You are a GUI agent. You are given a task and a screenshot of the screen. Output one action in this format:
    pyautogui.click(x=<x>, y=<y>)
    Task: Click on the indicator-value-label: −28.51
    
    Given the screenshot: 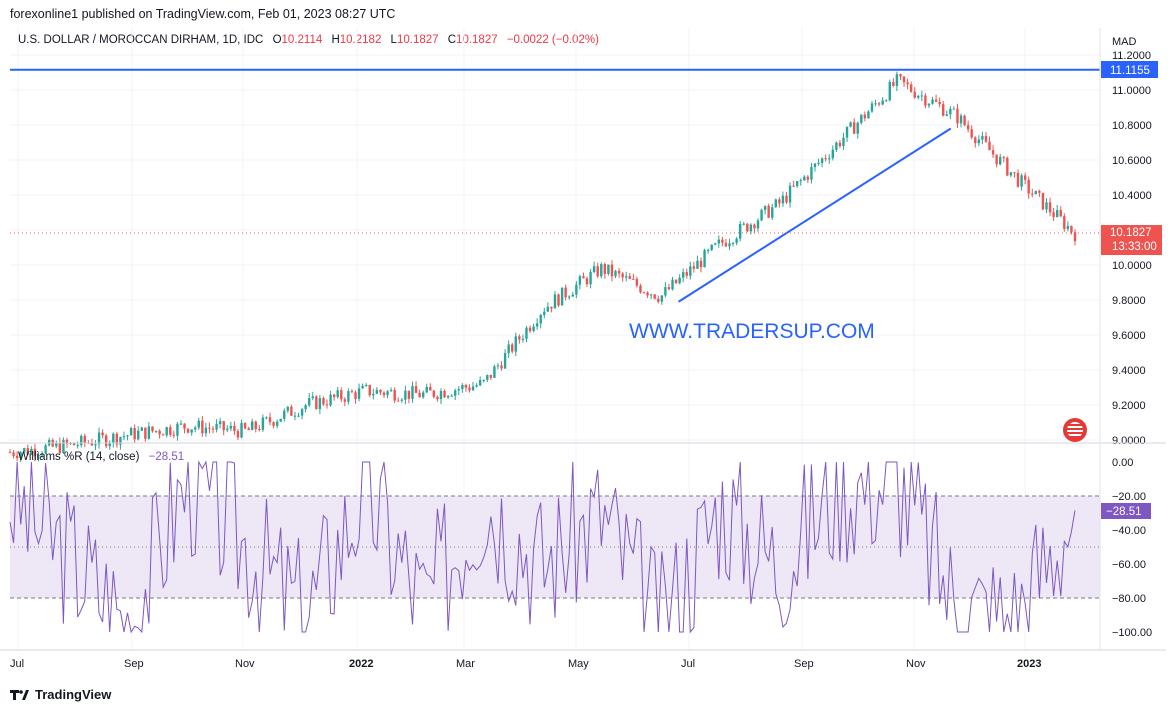 What is the action you would take?
    pyautogui.click(x=1124, y=512)
    